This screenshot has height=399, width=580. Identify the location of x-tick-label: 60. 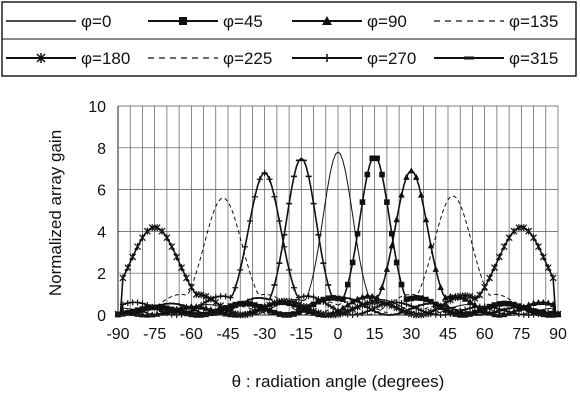
(485, 334).